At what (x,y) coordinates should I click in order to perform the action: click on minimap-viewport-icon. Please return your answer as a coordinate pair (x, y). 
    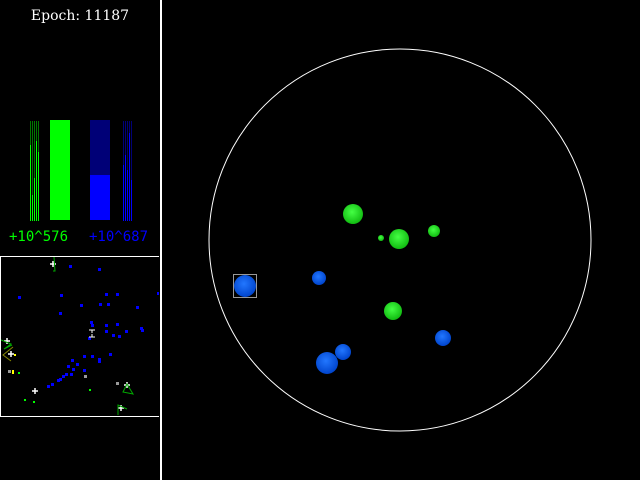
    Looking at the image, I should click on (92, 333).